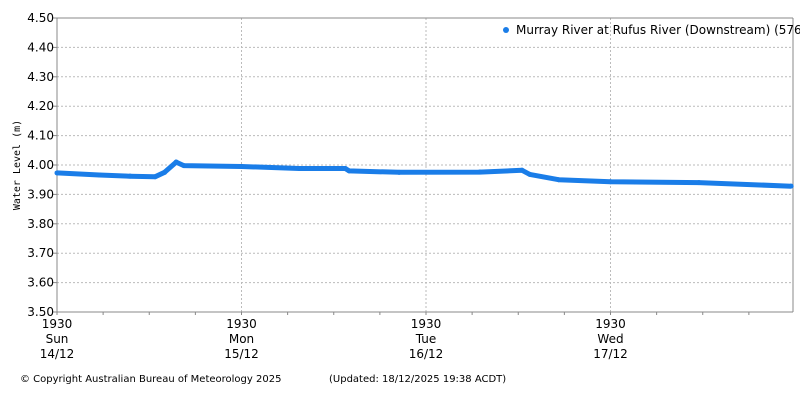  What do you see at coordinates (40, 18) in the screenshot?
I see `y-tick-label: 4.50` at bounding box center [40, 18].